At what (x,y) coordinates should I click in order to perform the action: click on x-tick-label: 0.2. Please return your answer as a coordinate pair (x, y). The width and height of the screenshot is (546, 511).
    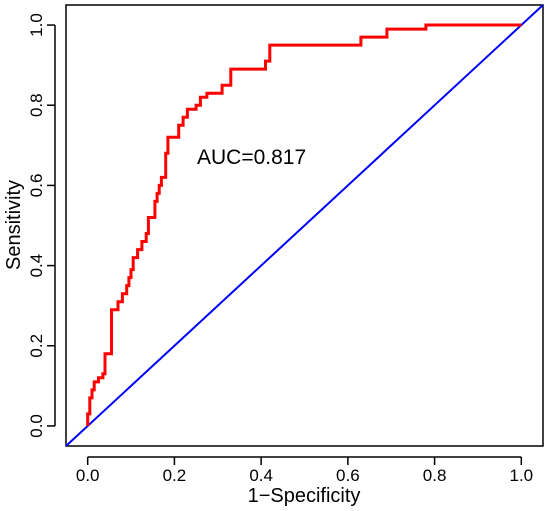
    Looking at the image, I should click on (175, 475).